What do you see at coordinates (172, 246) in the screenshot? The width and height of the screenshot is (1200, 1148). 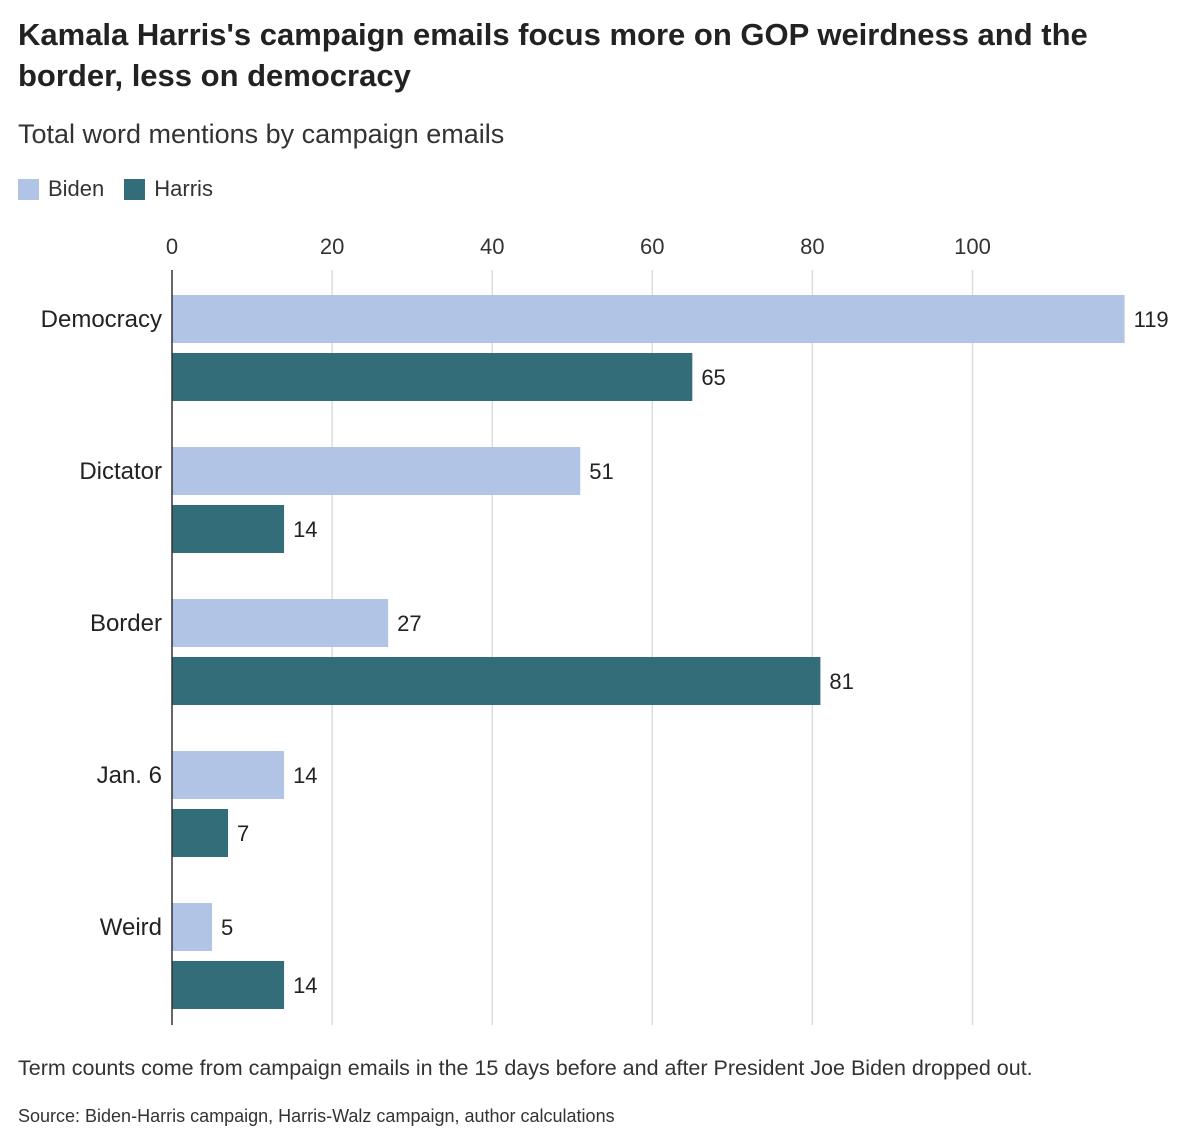 I see `x-tick-label: 0` at bounding box center [172, 246].